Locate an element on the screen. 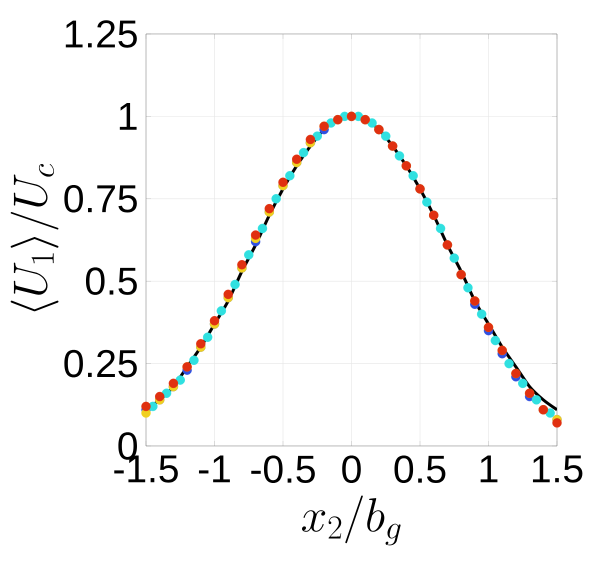 The image size is (600, 578). x-tick-label: -0.5 is located at coordinates (283, 469).